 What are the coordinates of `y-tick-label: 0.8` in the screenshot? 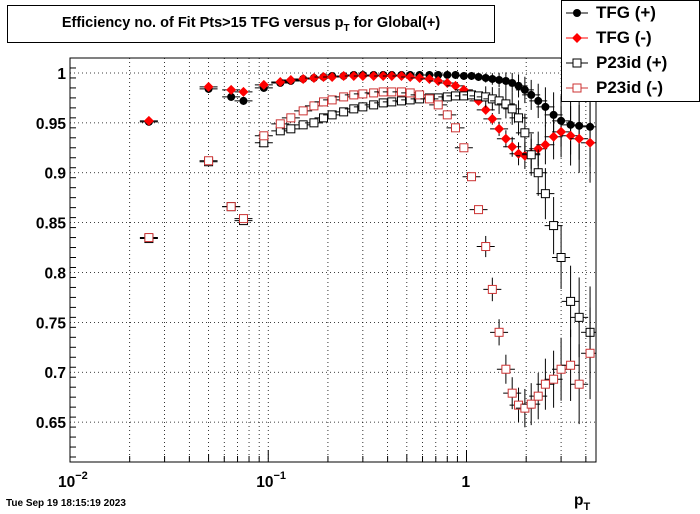 It's located at (55, 273).